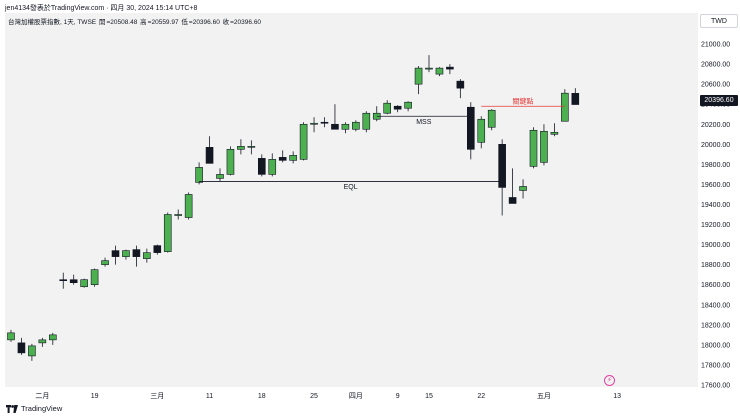  What do you see at coordinates (122, 22) in the screenshot?
I see `open-value: =20508.48` at bounding box center [122, 22].